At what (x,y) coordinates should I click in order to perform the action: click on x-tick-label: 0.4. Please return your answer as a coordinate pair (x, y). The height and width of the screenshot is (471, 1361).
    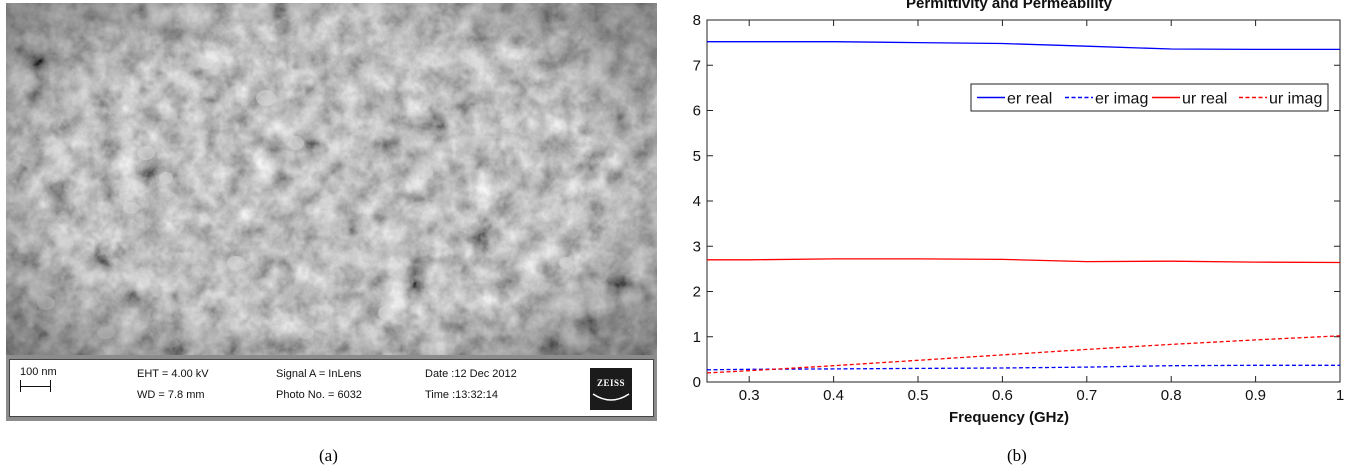
    Looking at the image, I should click on (833, 395).